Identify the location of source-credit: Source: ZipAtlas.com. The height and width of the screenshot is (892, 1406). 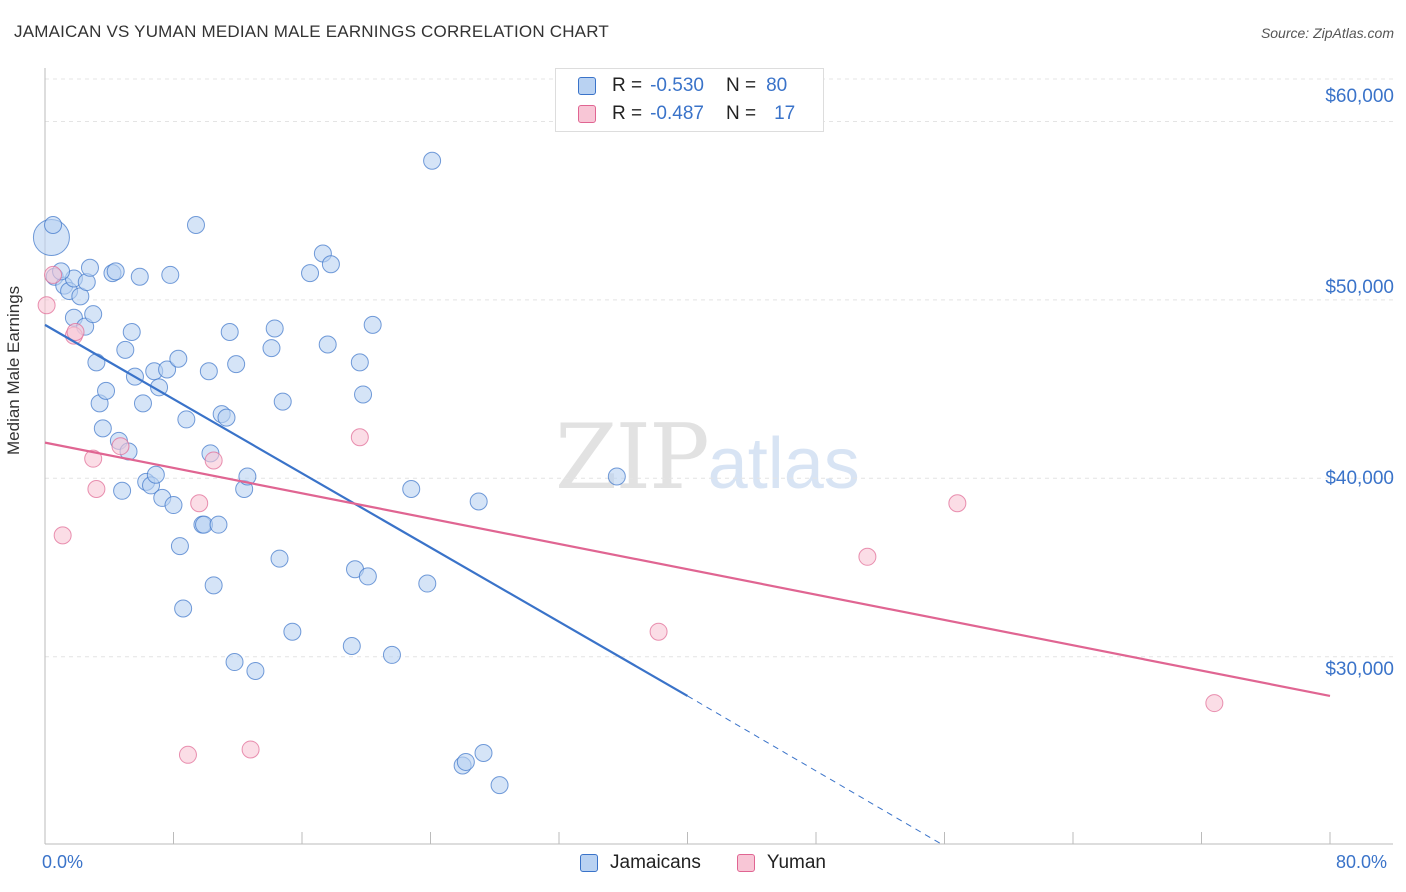
(1327, 33).